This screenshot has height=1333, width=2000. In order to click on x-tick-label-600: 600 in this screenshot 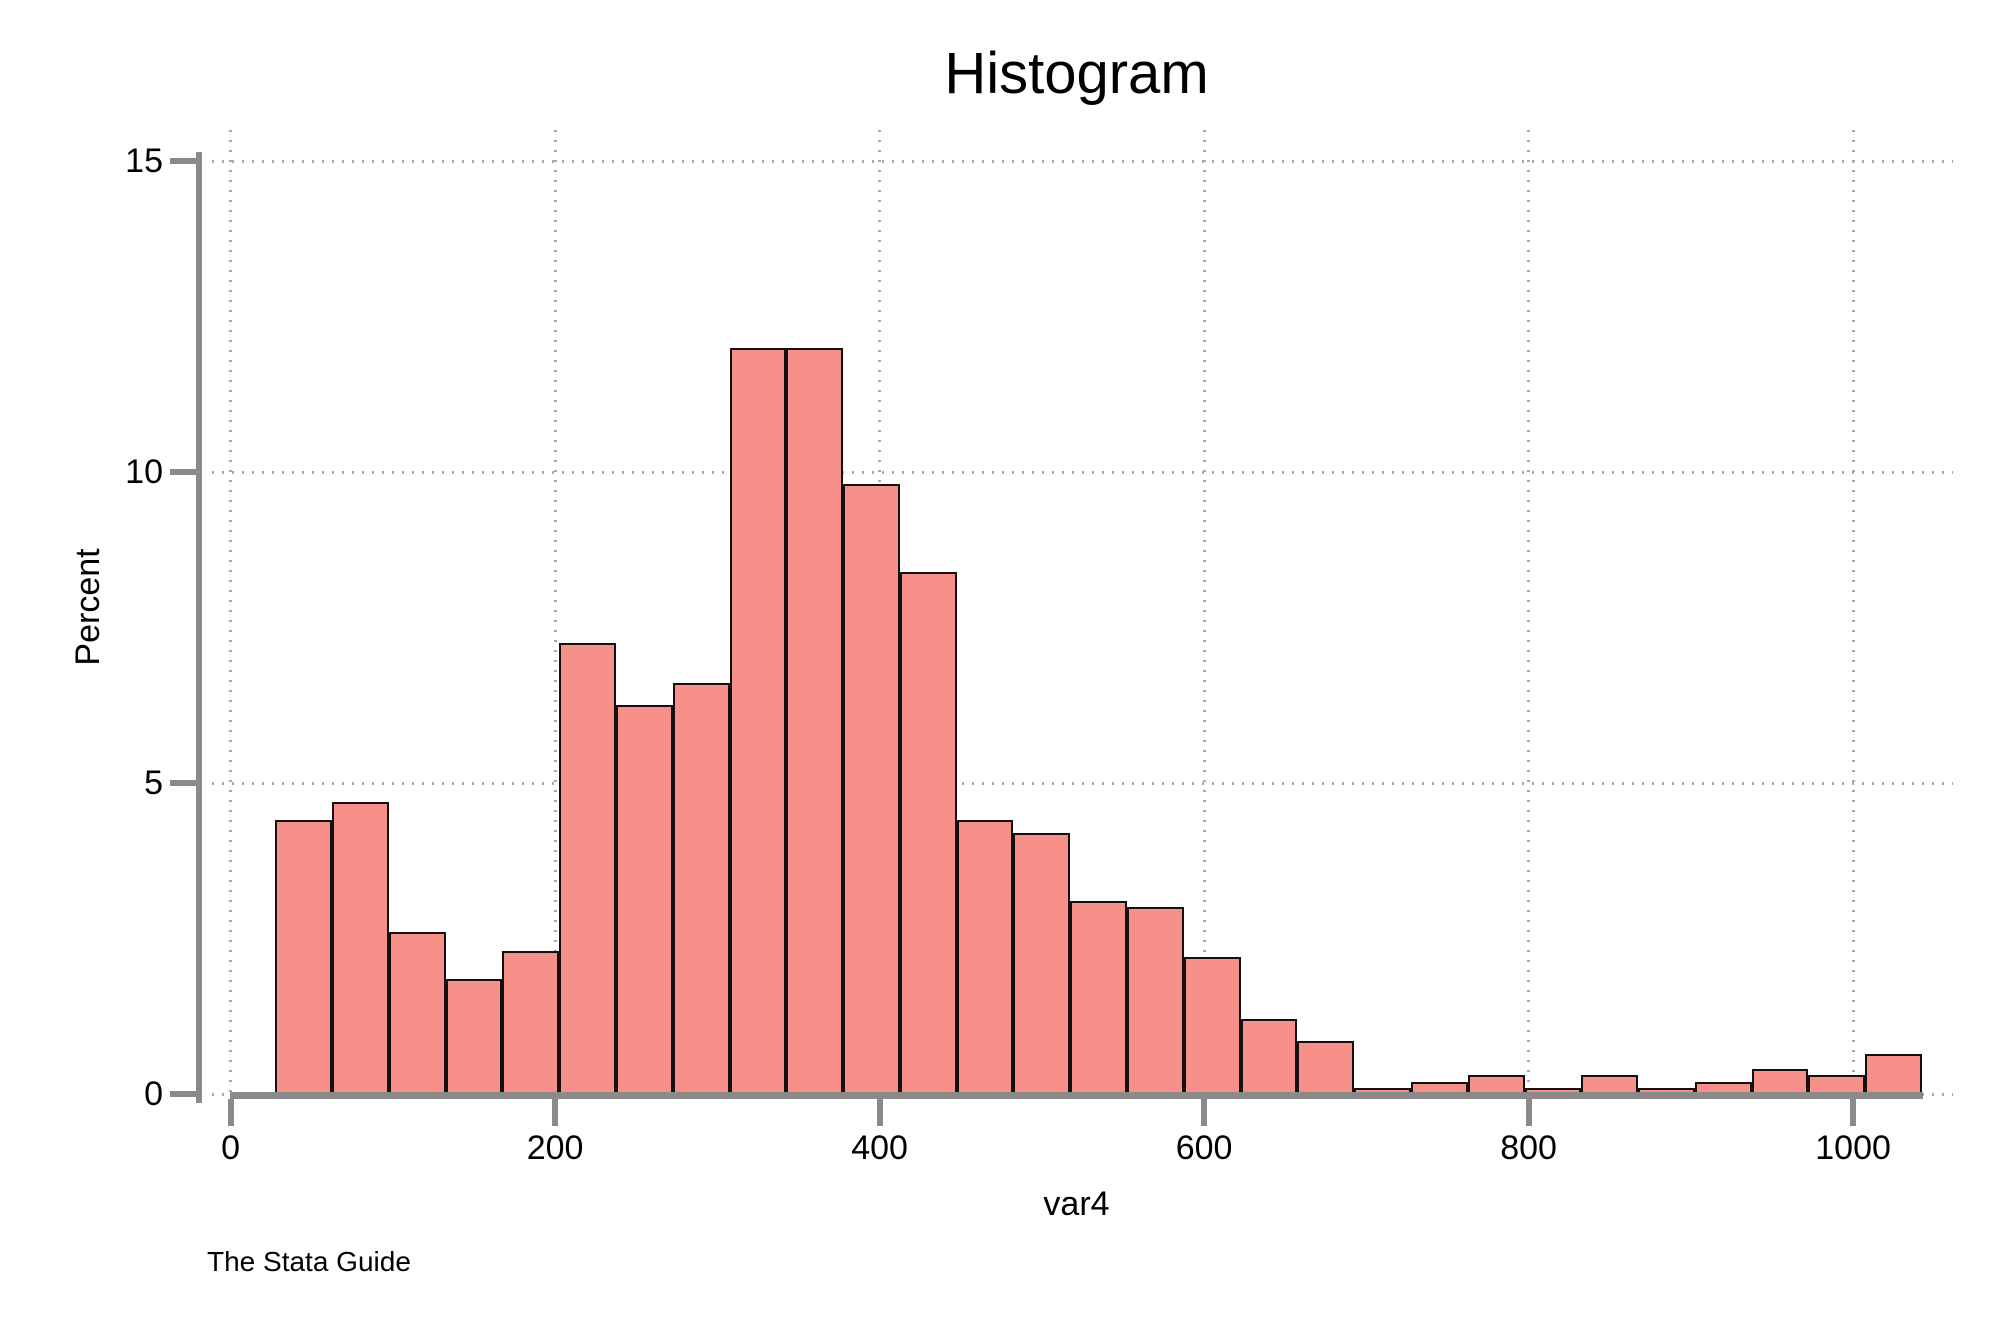, I will do `click(1204, 1148)`.